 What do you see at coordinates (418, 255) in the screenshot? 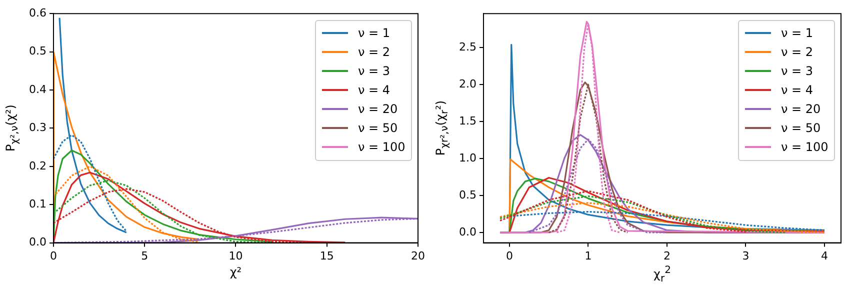
I see `x-tick-label: 20` at bounding box center [418, 255].